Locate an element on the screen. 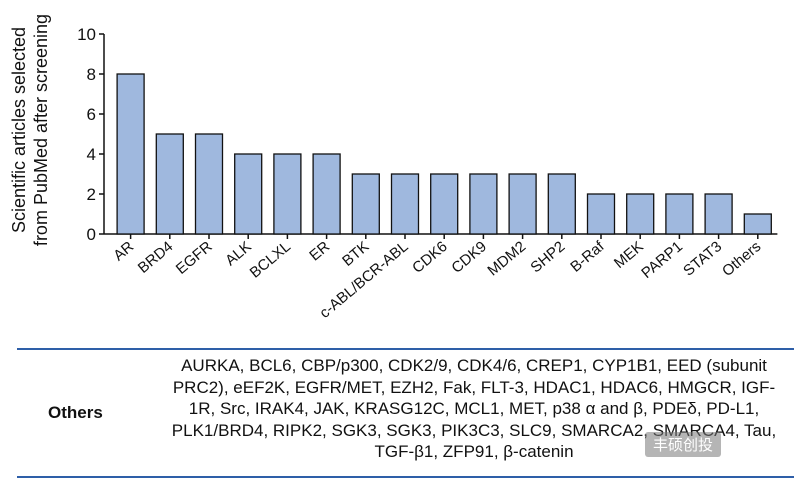 The height and width of the screenshot is (482, 800). x-tick-label: CDK9 is located at coordinates (469, 257).